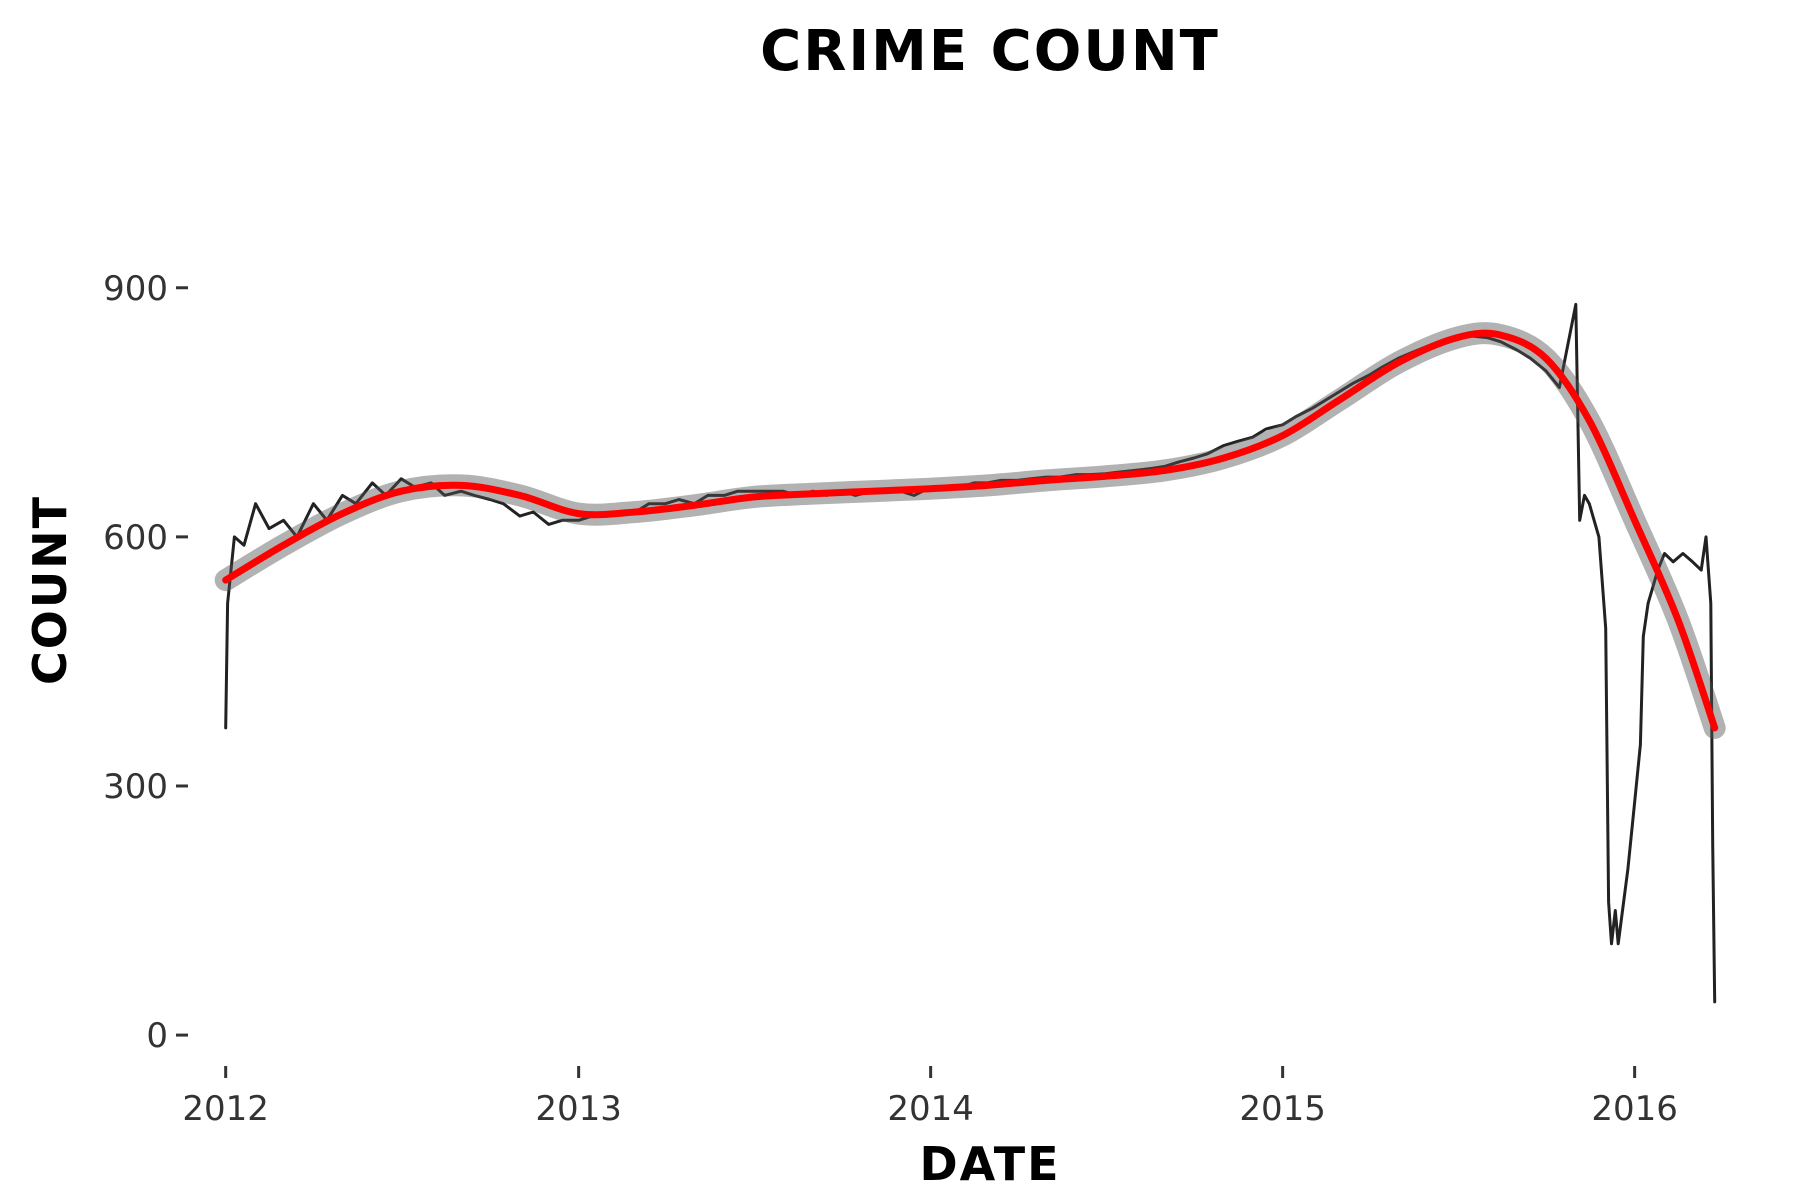  What do you see at coordinates (135, 538) in the screenshot?
I see `y-tick-label: 600` at bounding box center [135, 538].